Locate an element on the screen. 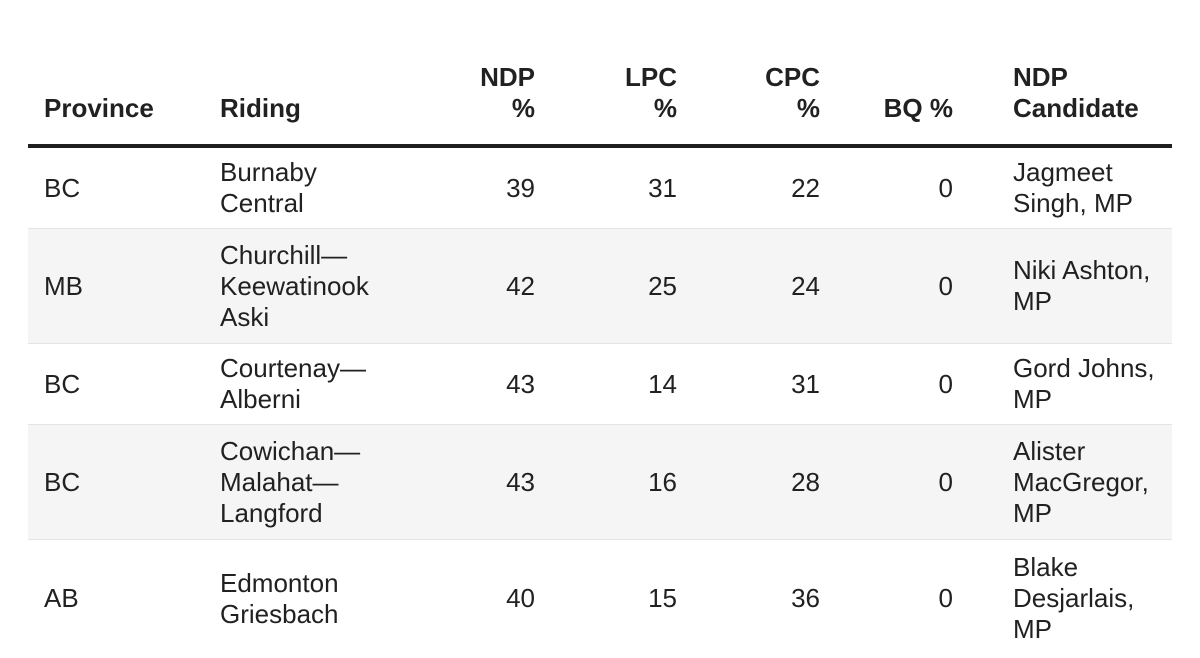 This screenshot has width=1200, height=658. cell-cpc-pct: 22 is located at coordinates (805, 187).